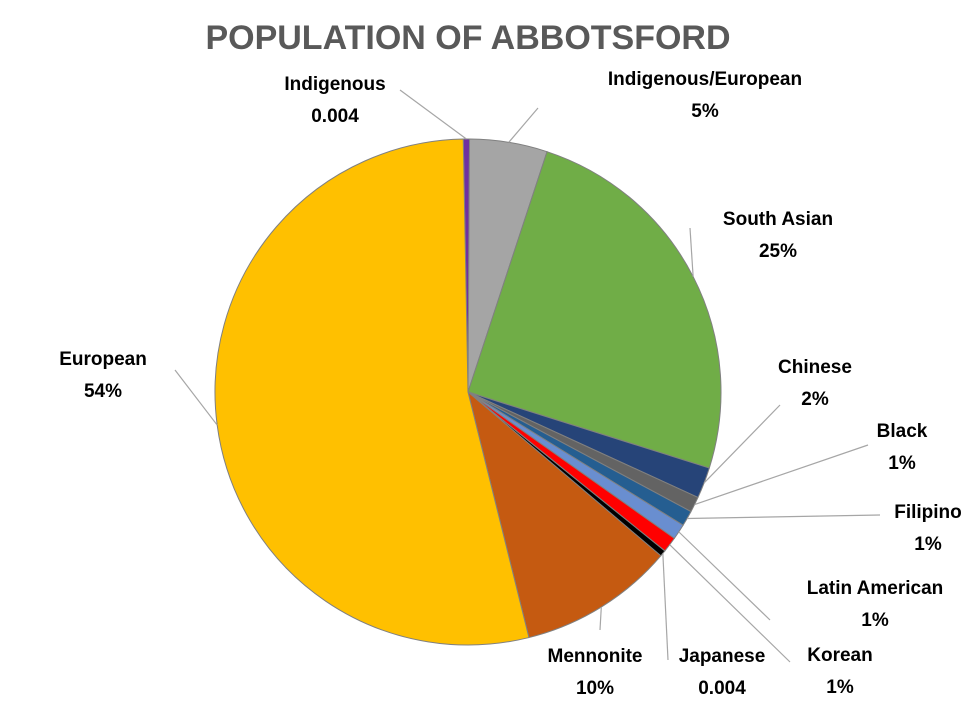 The width and height of the screenshot is (975, 711). Describe the element at coordinates (103, 359) in the screenshot. I see `slice-label: European` at that location.